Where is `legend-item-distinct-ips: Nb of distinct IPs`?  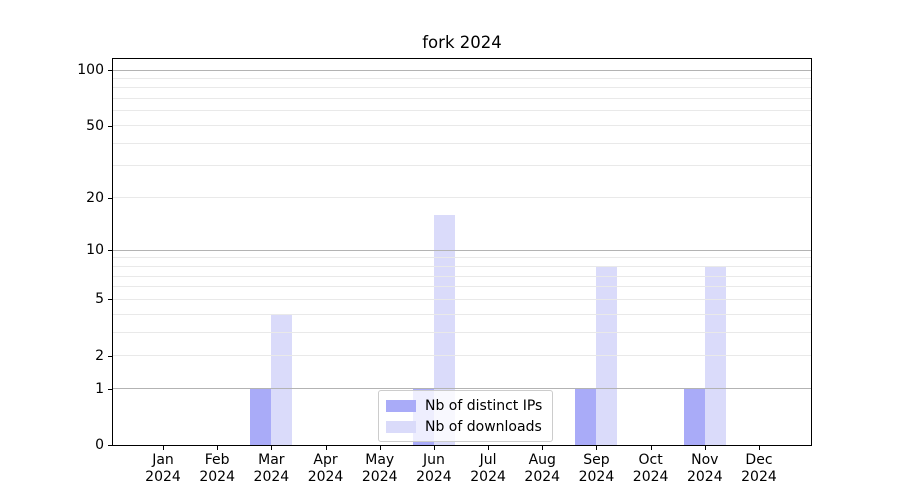 legend-item-distinct-ips: Nb of distinct IPs is located at coordinates (464, 405).